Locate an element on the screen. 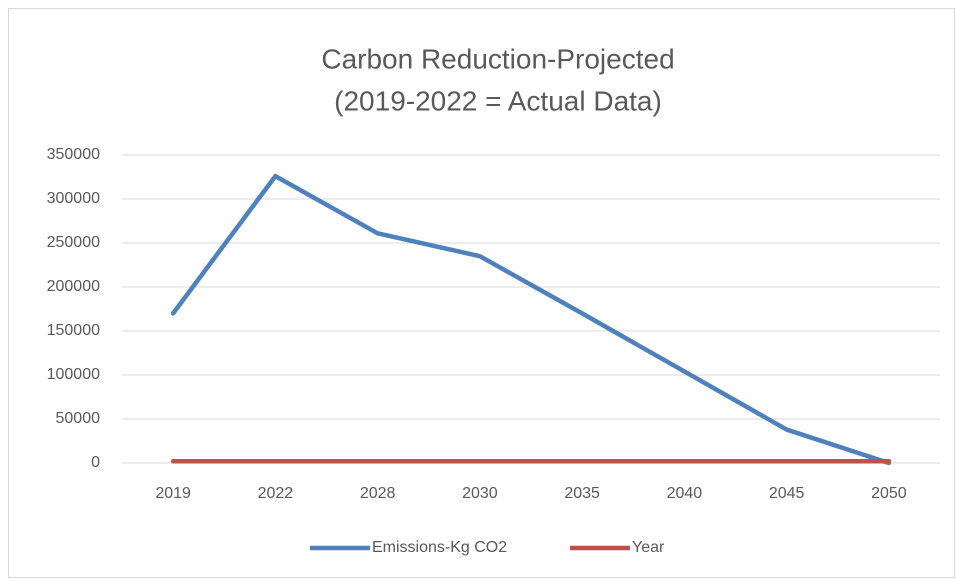  y-tick-label: 100000 is located at coordinates (73, 374).